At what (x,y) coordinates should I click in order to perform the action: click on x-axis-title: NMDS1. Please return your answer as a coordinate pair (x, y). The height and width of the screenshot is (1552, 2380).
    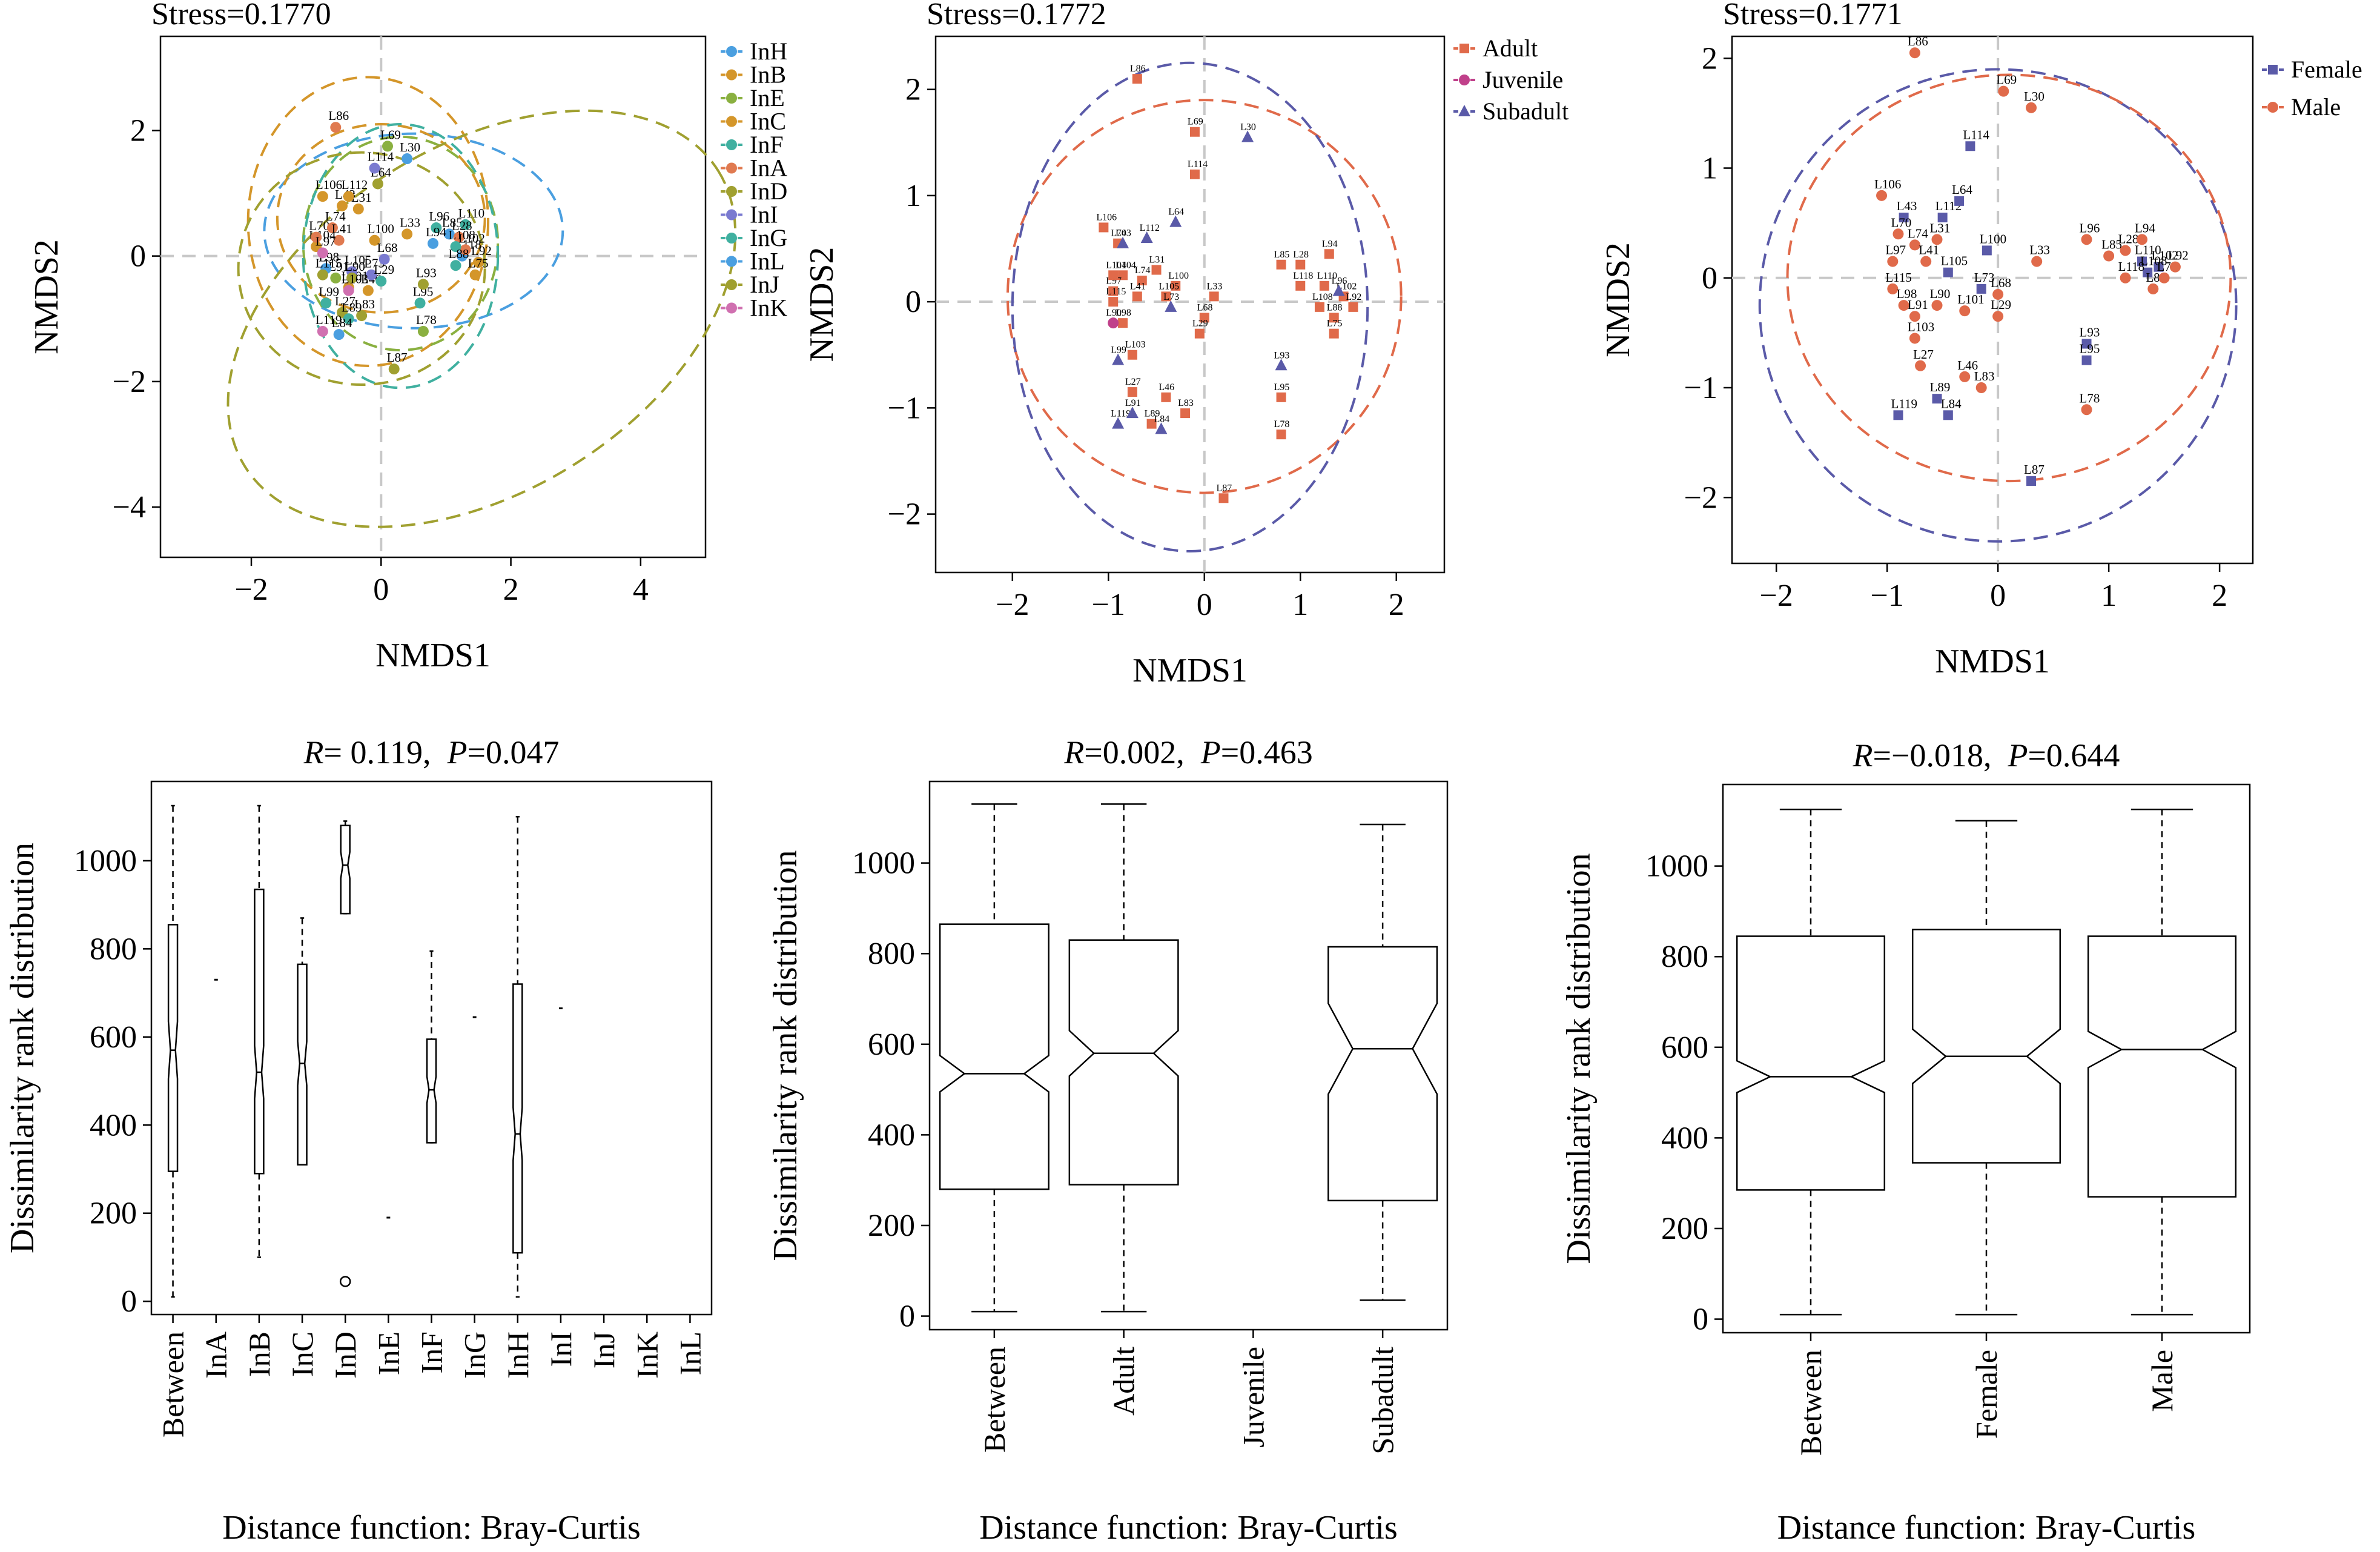
    Looking at the image, I should click on (1190, 670).